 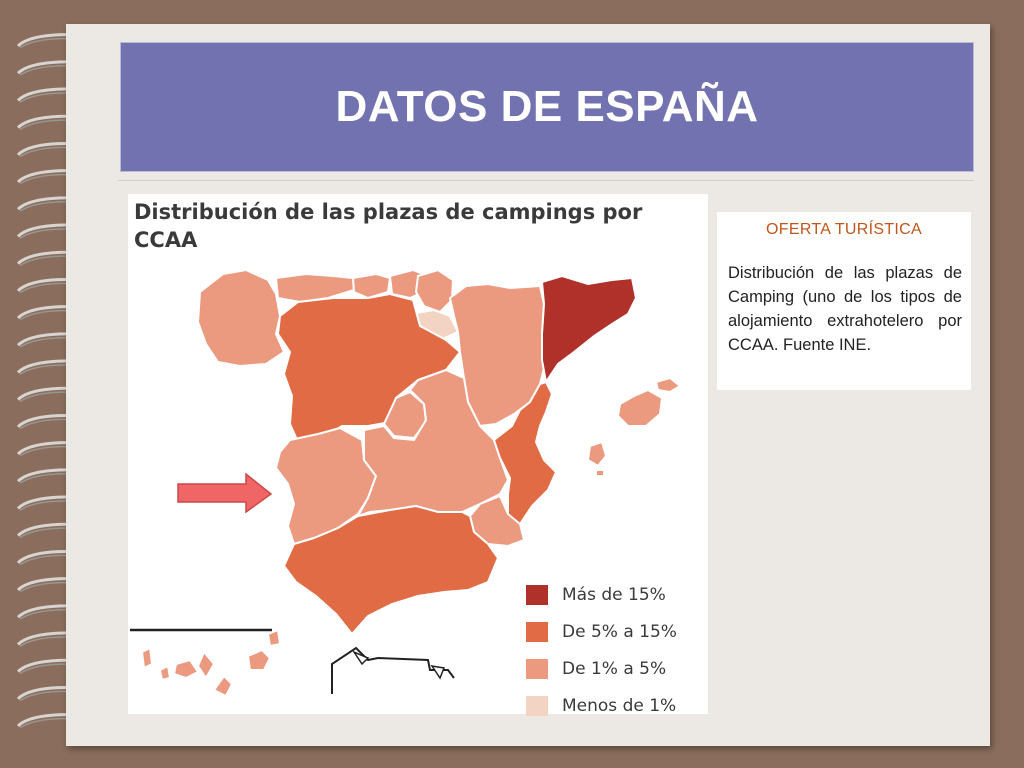 What do you see at coordinates (434, 291) in the screenshot?
I see `region-navarra` at bounding box center [434, 291].